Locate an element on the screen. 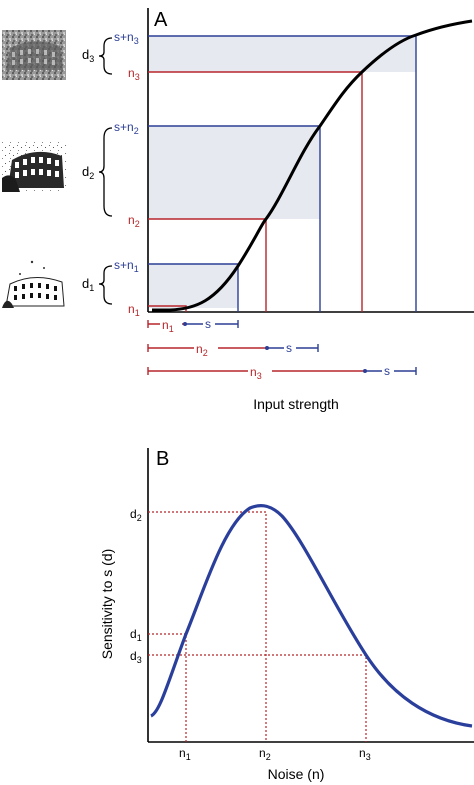 This screenshot has width=474, height=785. label-d3: d3 is located at coordinates (88, 55).